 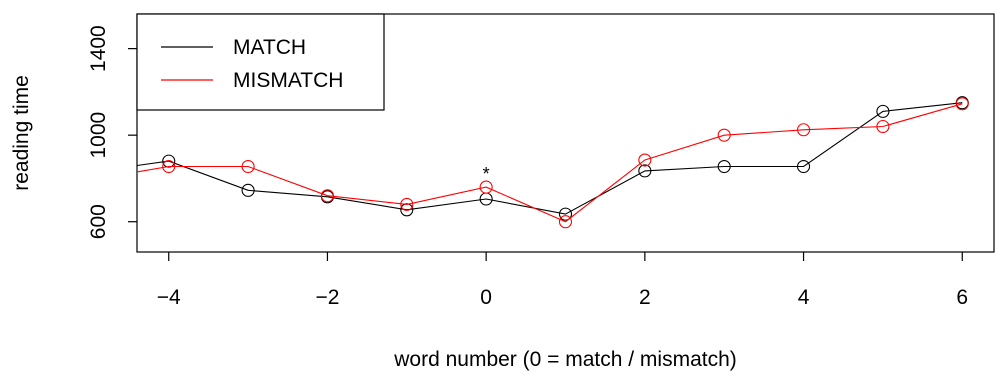 I want to click on y-axis-title: reading time, so click(x=21, y=133).